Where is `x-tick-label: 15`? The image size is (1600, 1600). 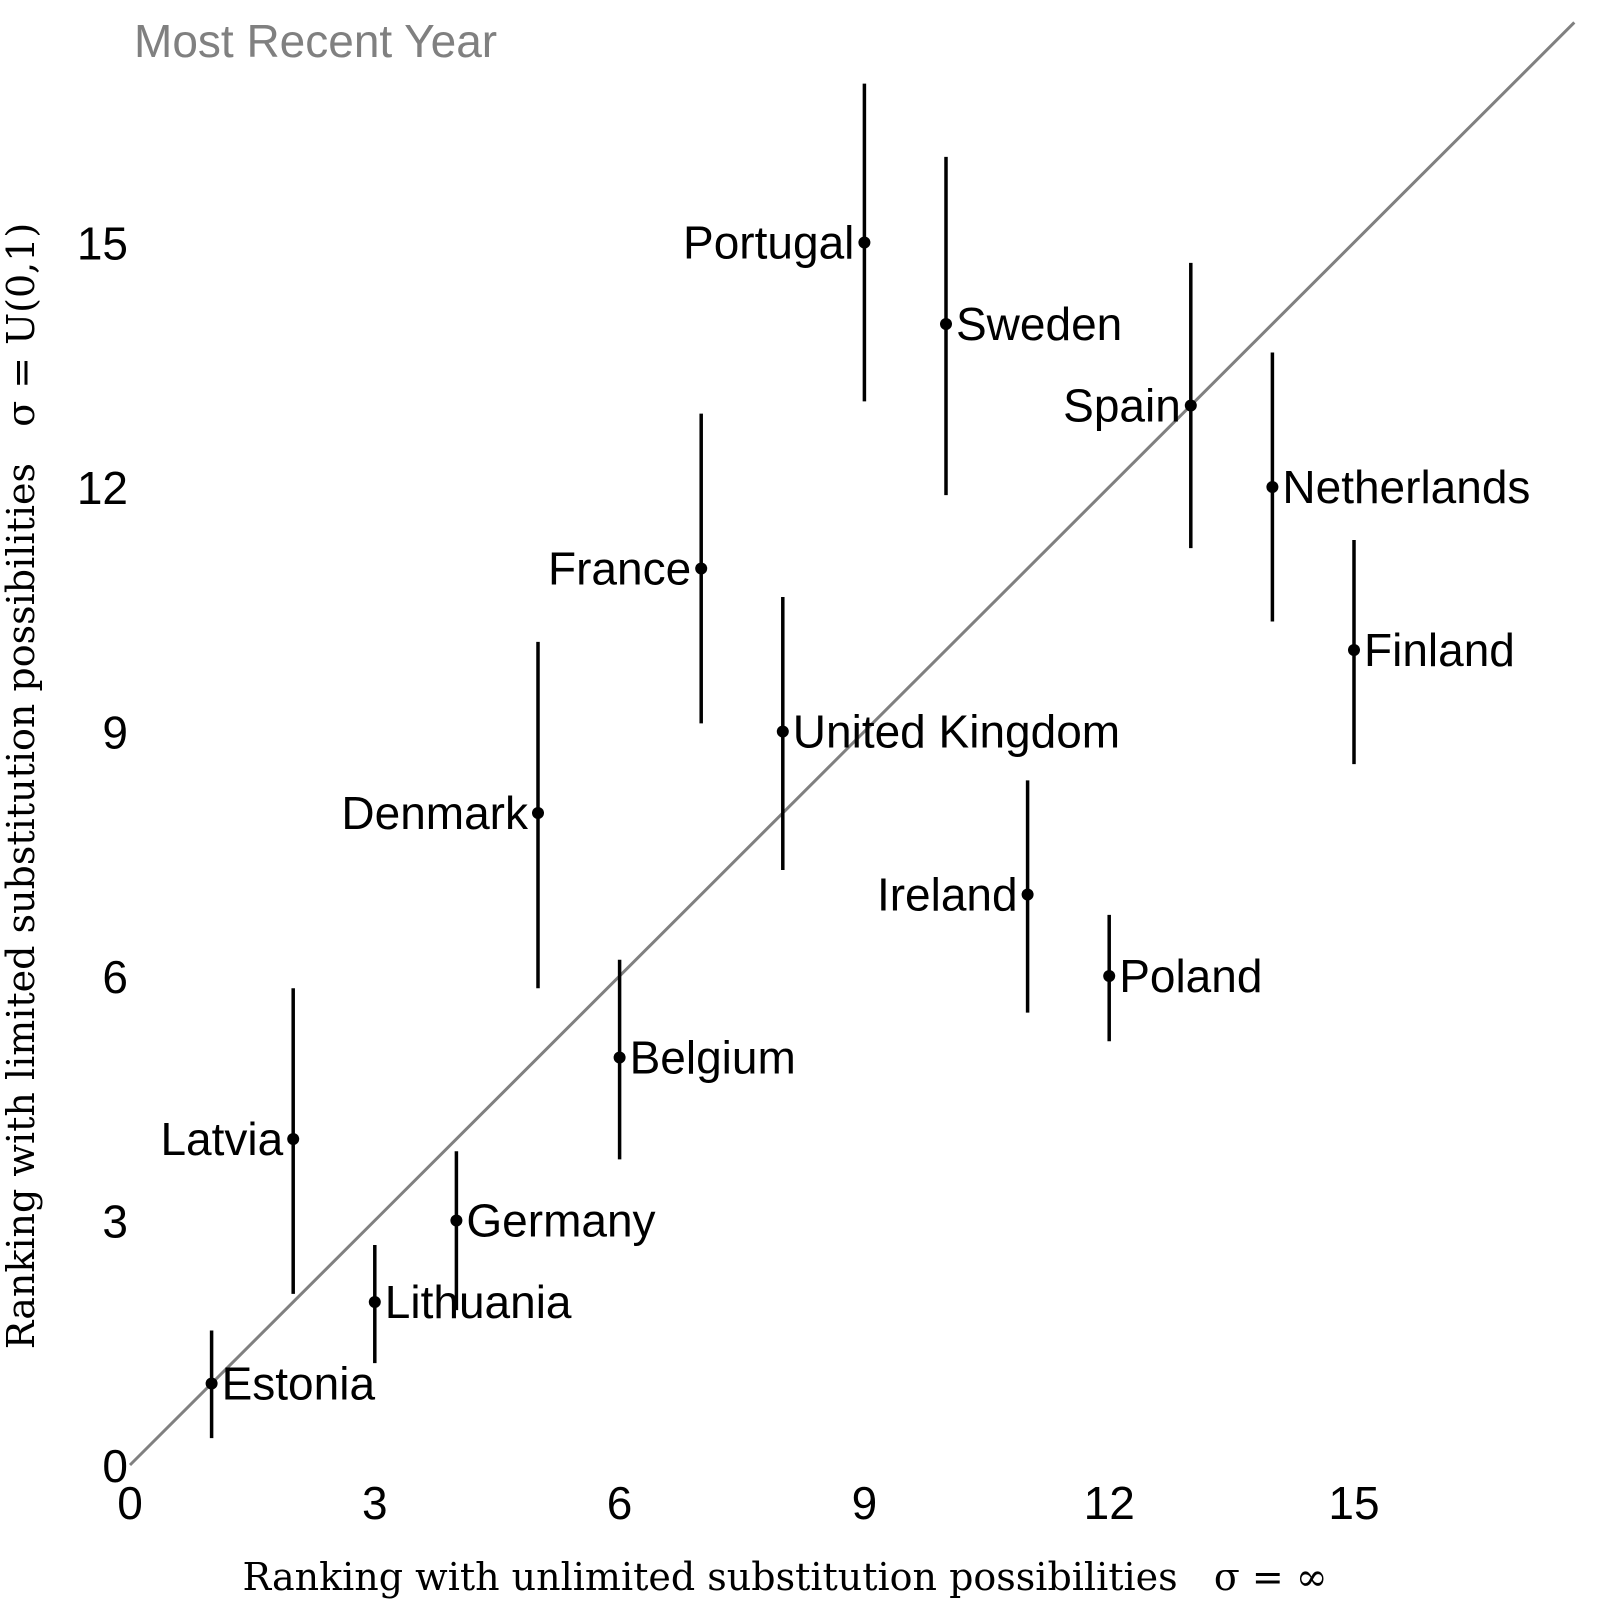 x-tick-label: 15 is located at coordinates (1353, 1503).